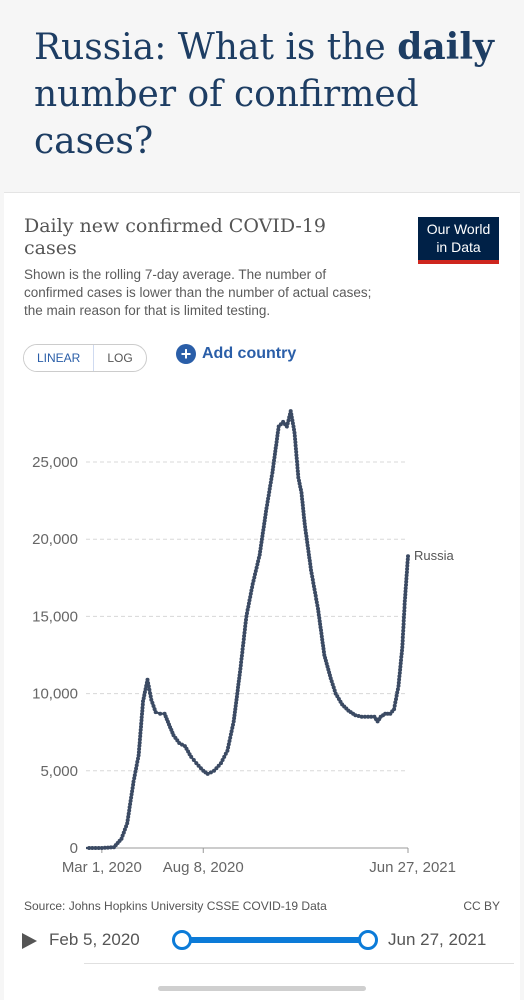 The width and height of the screenshot is (524, 1000). I want to click on home-indicator, so click(262, 988).